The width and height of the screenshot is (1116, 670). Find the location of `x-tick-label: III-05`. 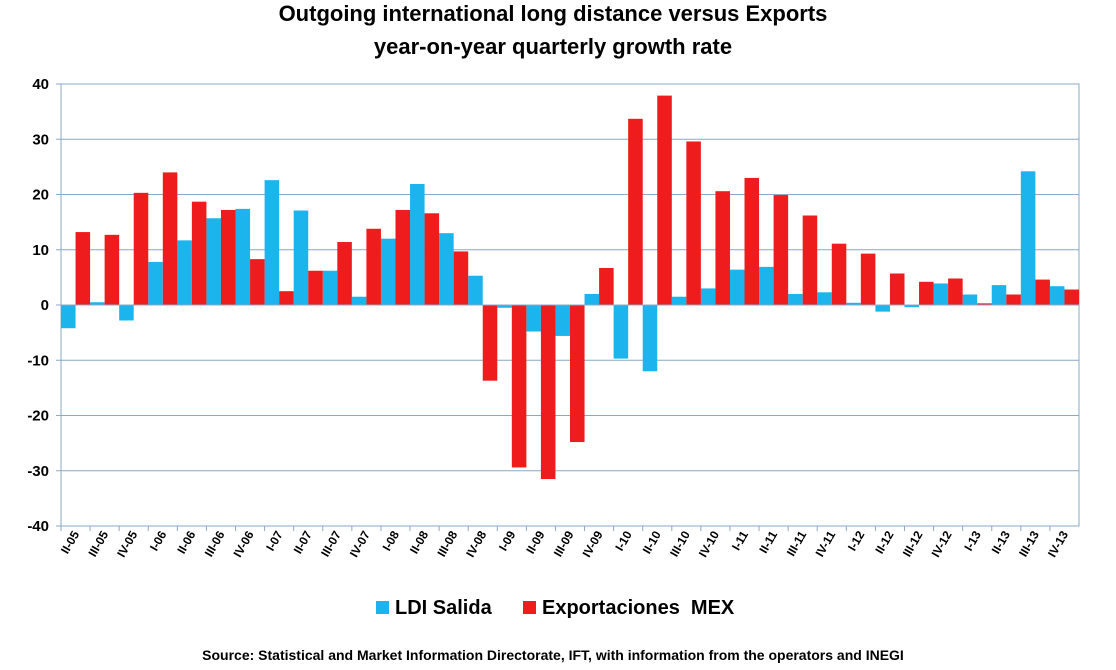

x-tick-label: III-05 is located at coordinates (98, 543).